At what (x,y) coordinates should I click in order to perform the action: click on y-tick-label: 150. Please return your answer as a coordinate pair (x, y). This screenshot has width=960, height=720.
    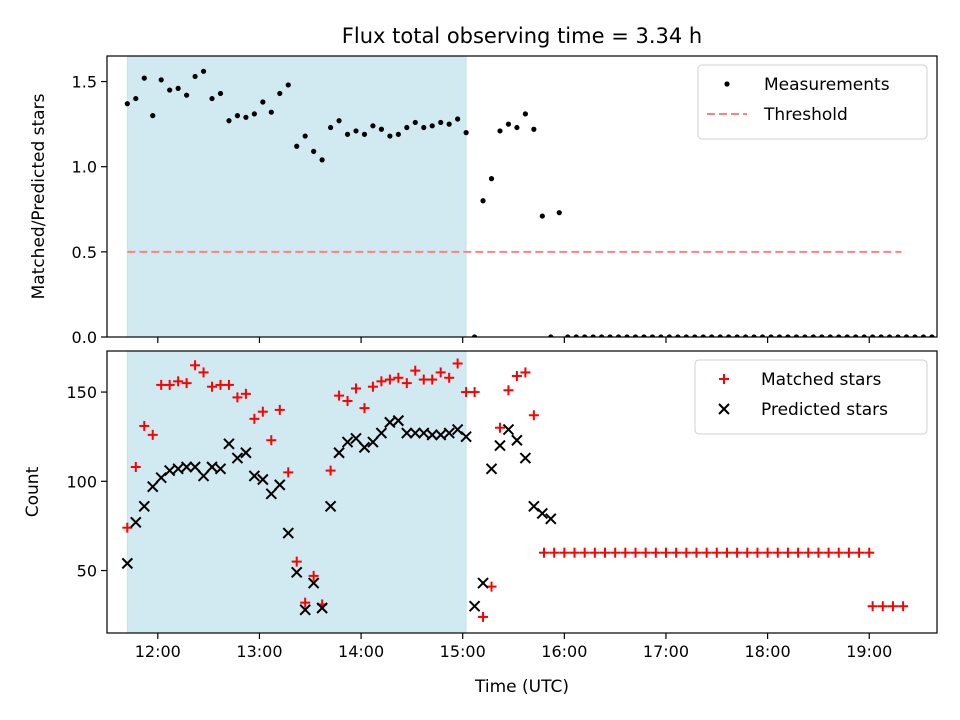
    Looking at the image, I should click on (81, 392).